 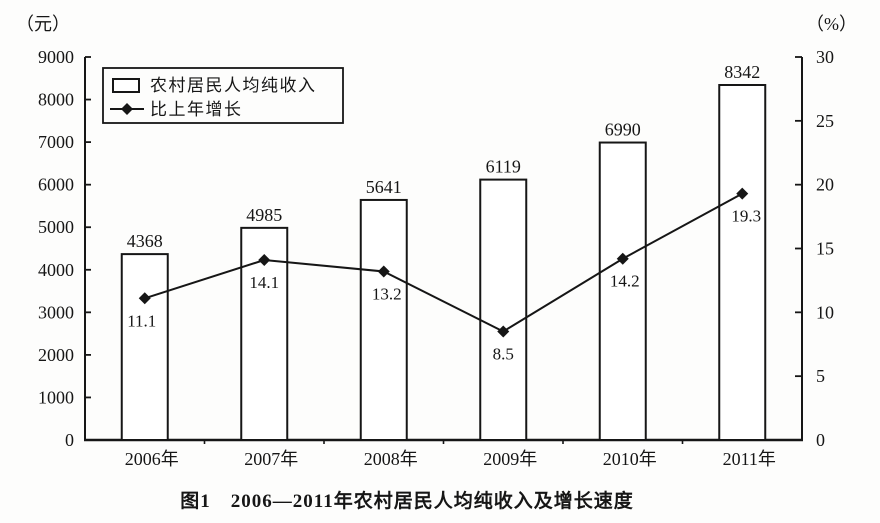 What do you see at coordinates (152, 459) in the screenshot?
I see `x-axis-category-label: 2006年` at bounding box center [152, 459].